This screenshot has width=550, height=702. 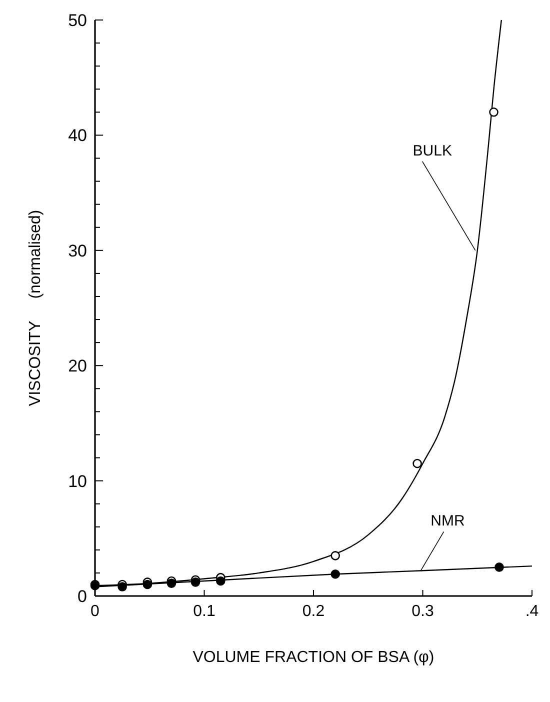 What do you see at coordinates (77, 481) in the screenshot?
I see `y-tick-label: 10` at bounding box center [77, 481].